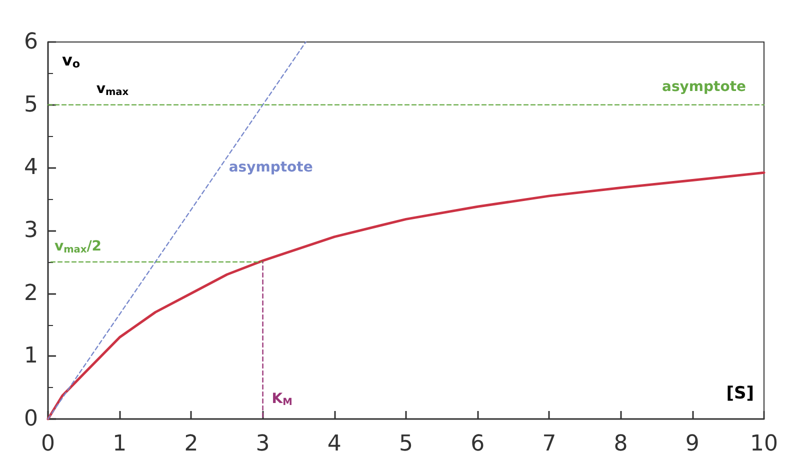  What do you see at coordinates (48, 444) in the screenshot?
I see `x-tick-label: 0` at bounding box center [48, 444].